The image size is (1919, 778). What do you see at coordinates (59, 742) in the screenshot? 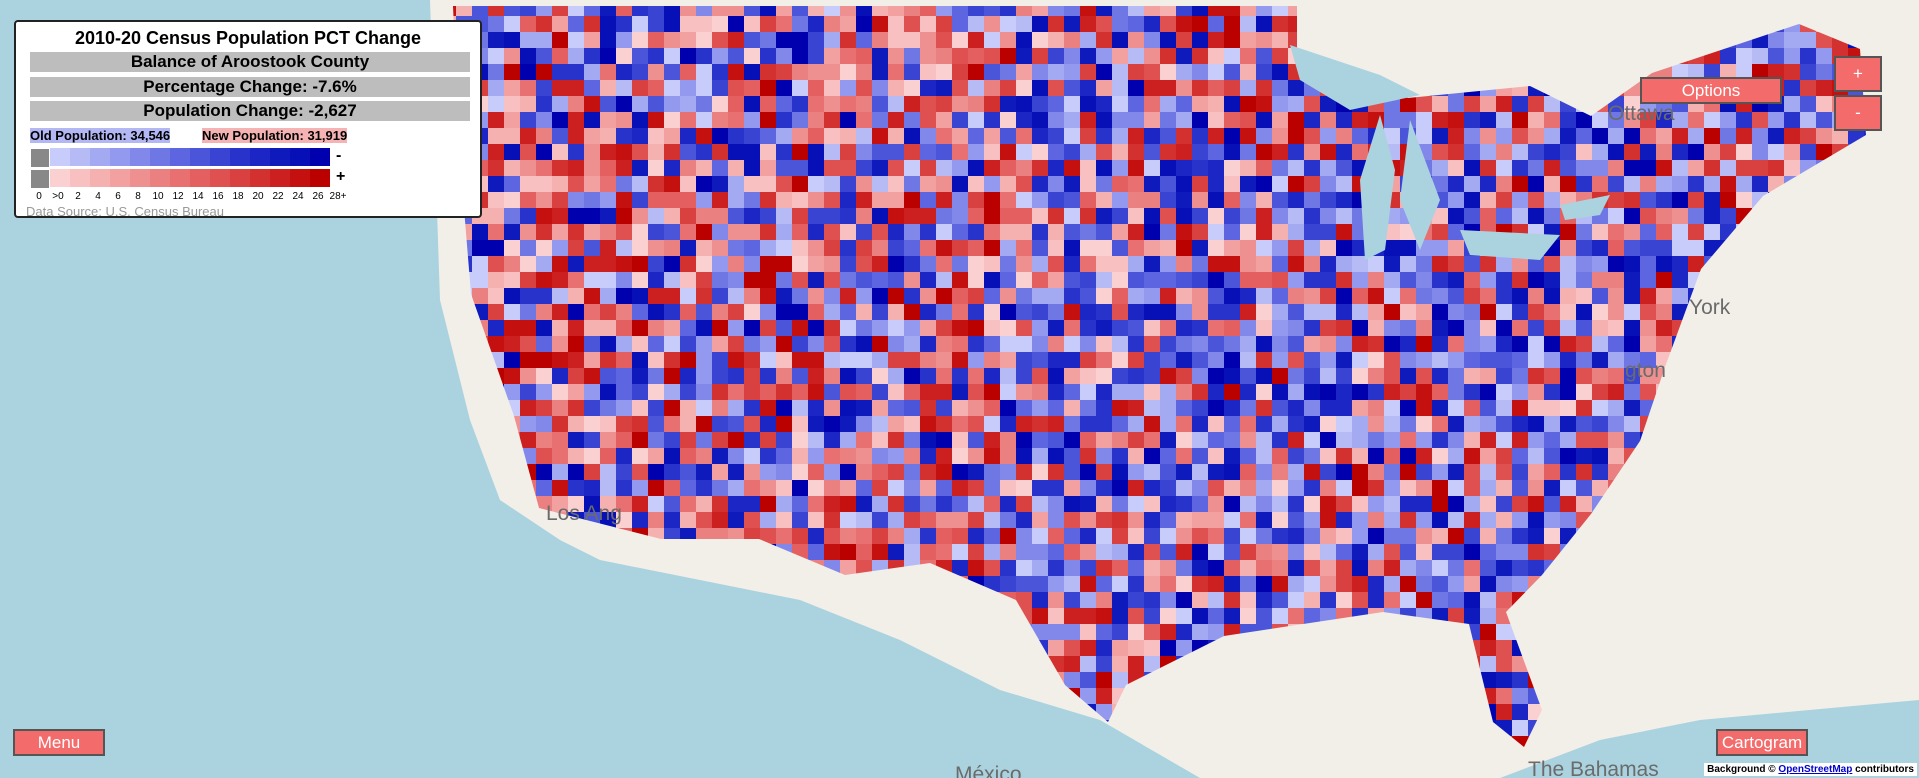
I see `menu-button: Menu` at bounding box center [59, 742].